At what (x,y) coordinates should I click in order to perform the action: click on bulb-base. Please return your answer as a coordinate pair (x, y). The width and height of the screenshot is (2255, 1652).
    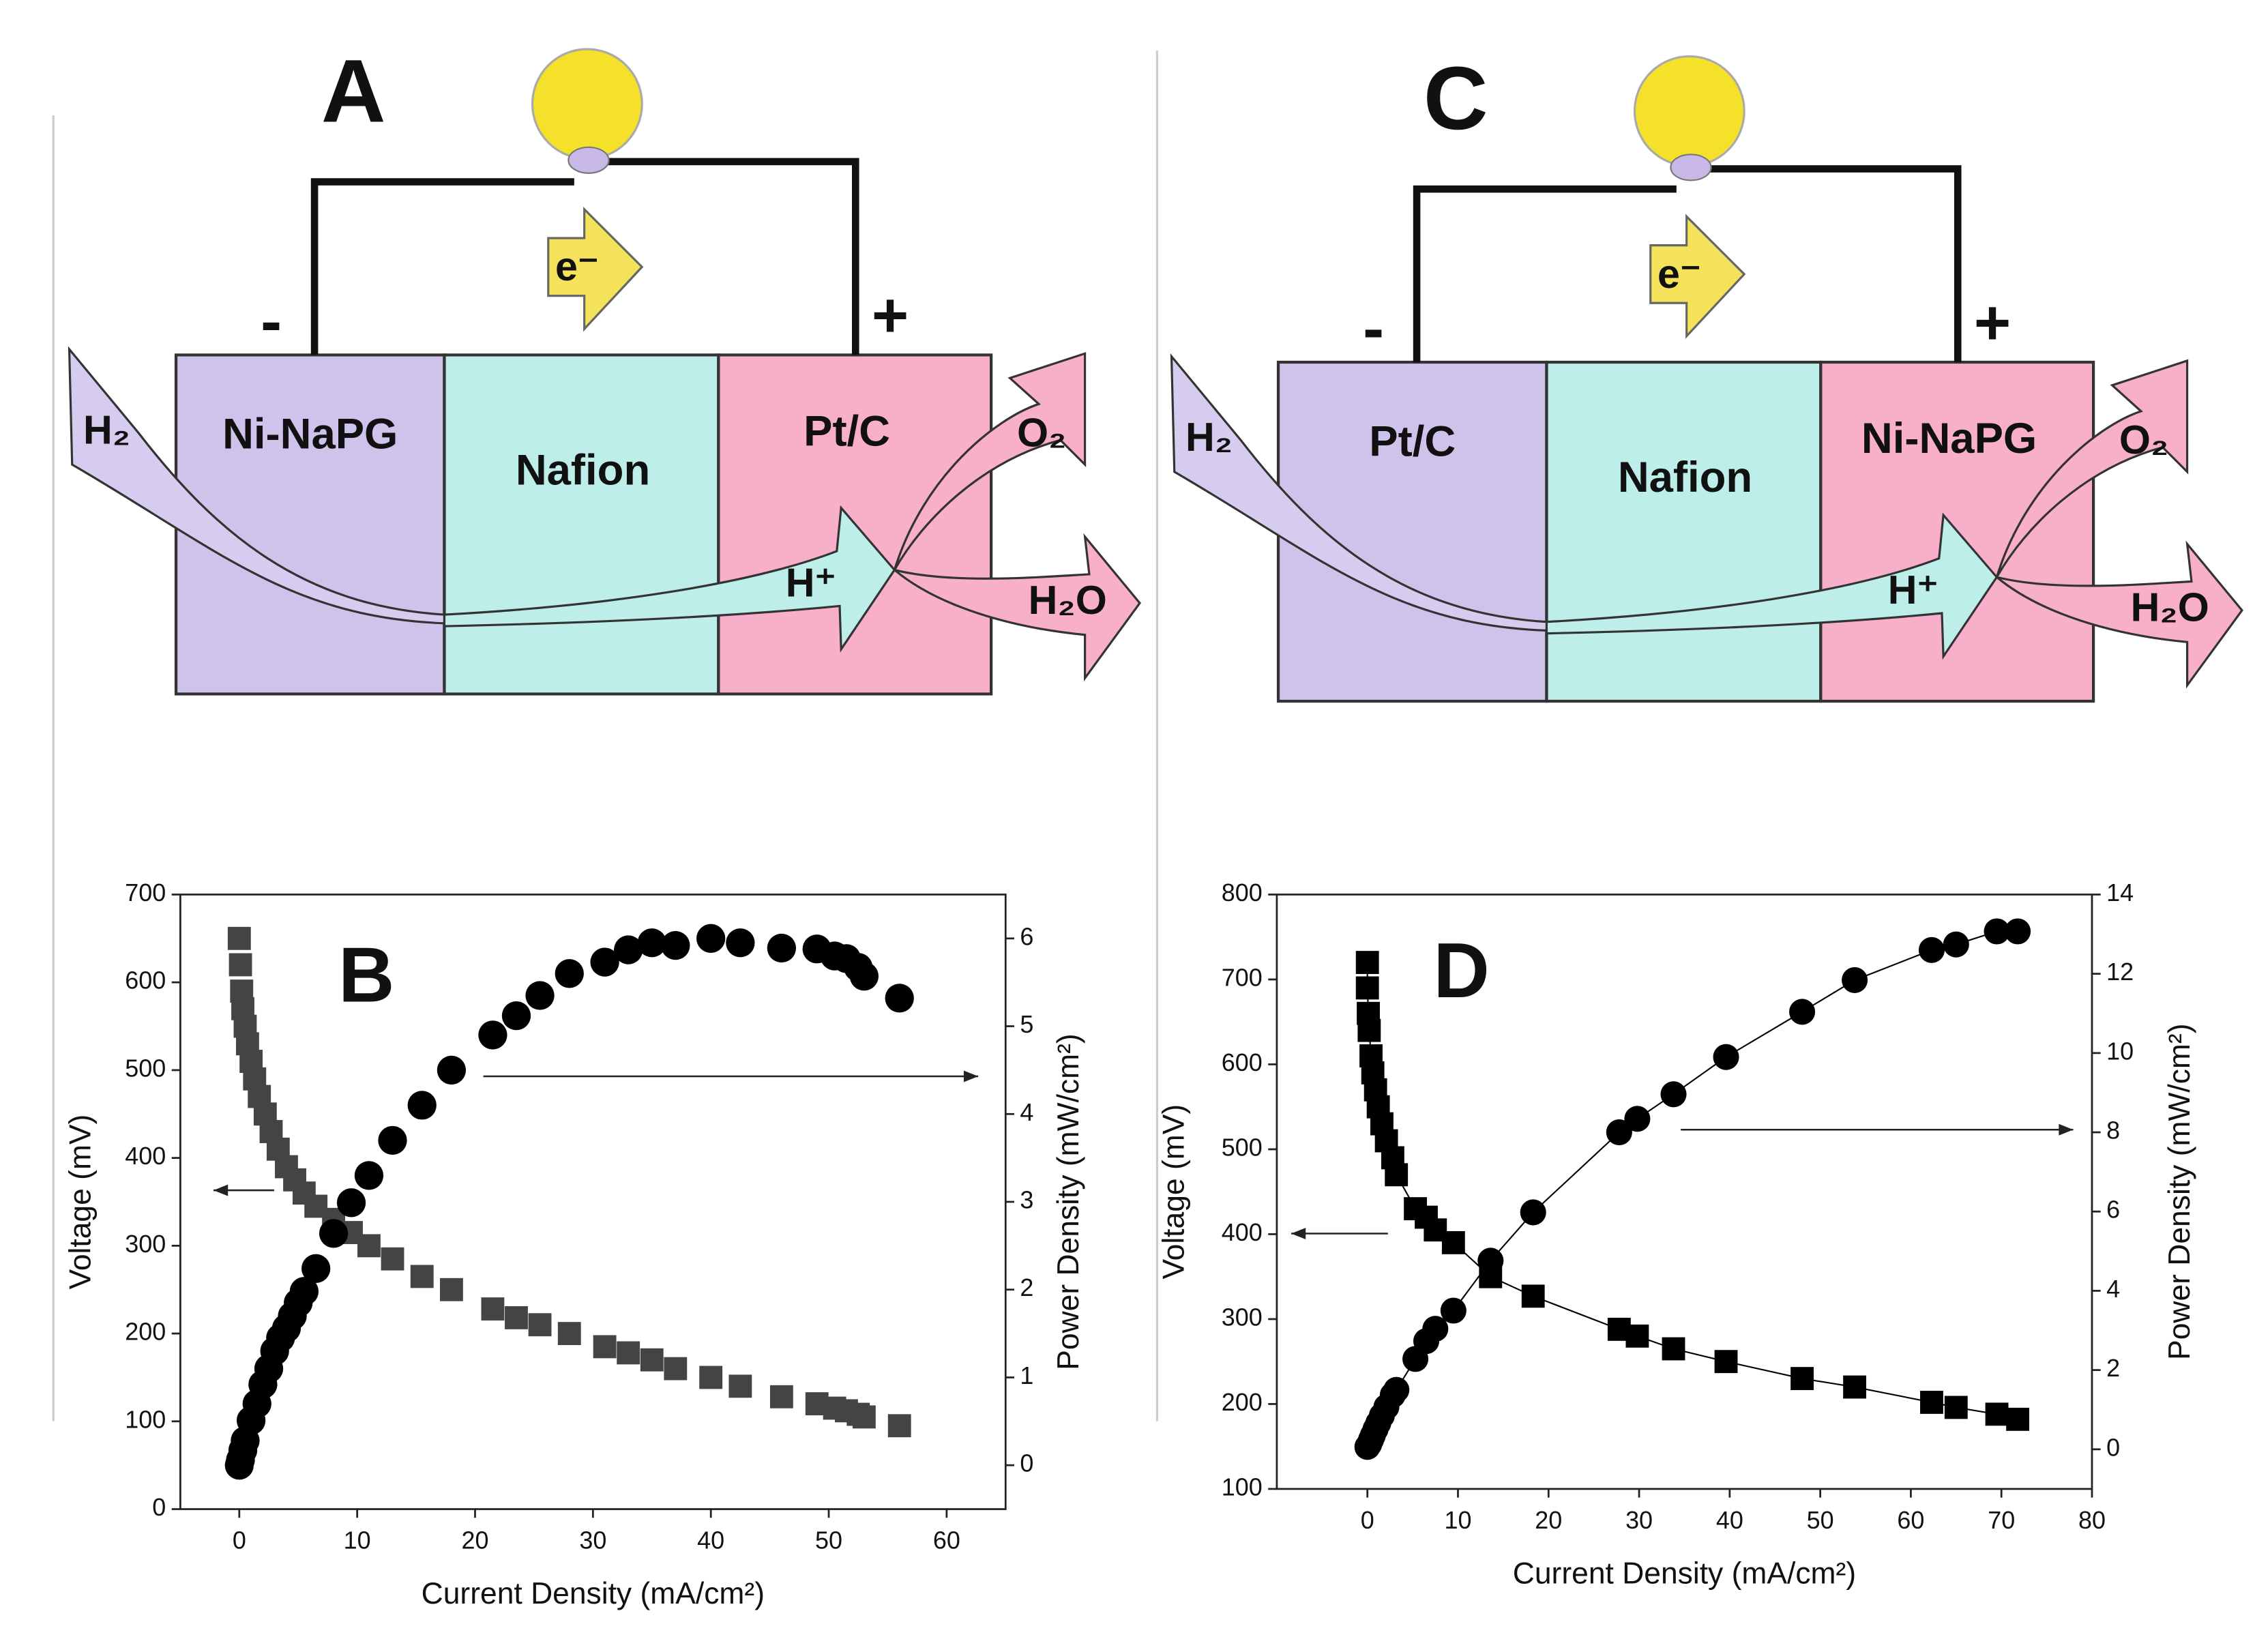
    Looking at the image, I should click on (589, 160).